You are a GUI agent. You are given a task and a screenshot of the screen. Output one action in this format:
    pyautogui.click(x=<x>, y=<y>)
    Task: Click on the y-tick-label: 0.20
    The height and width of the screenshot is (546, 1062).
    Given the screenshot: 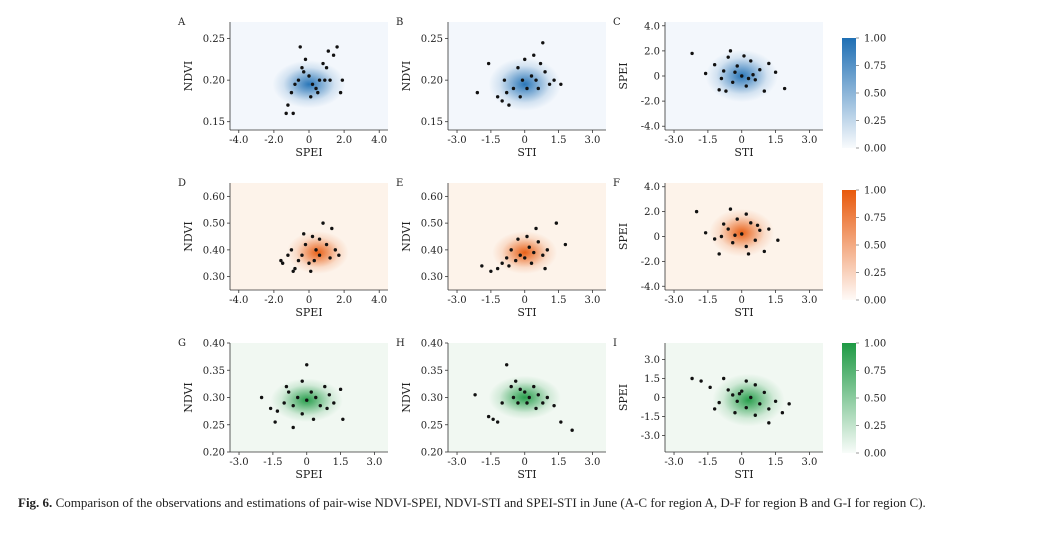 What is the action you would take?
    pyautogui.click(x=432, y=81)
    